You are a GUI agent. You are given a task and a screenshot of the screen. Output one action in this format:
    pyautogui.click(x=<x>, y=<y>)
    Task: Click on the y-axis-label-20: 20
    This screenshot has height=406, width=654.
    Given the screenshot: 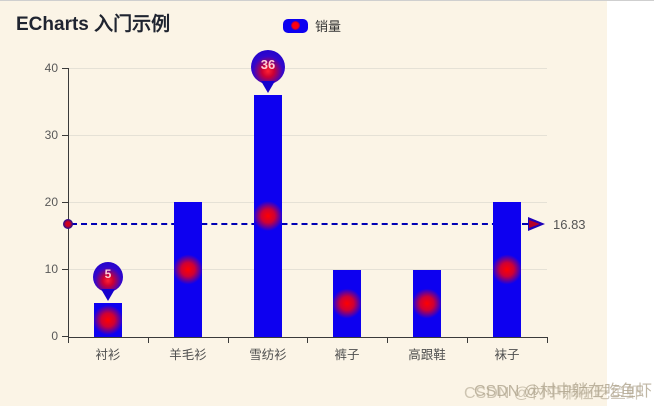 What is the action you would take?
    pyautogui.click(x=51, y=202)
    